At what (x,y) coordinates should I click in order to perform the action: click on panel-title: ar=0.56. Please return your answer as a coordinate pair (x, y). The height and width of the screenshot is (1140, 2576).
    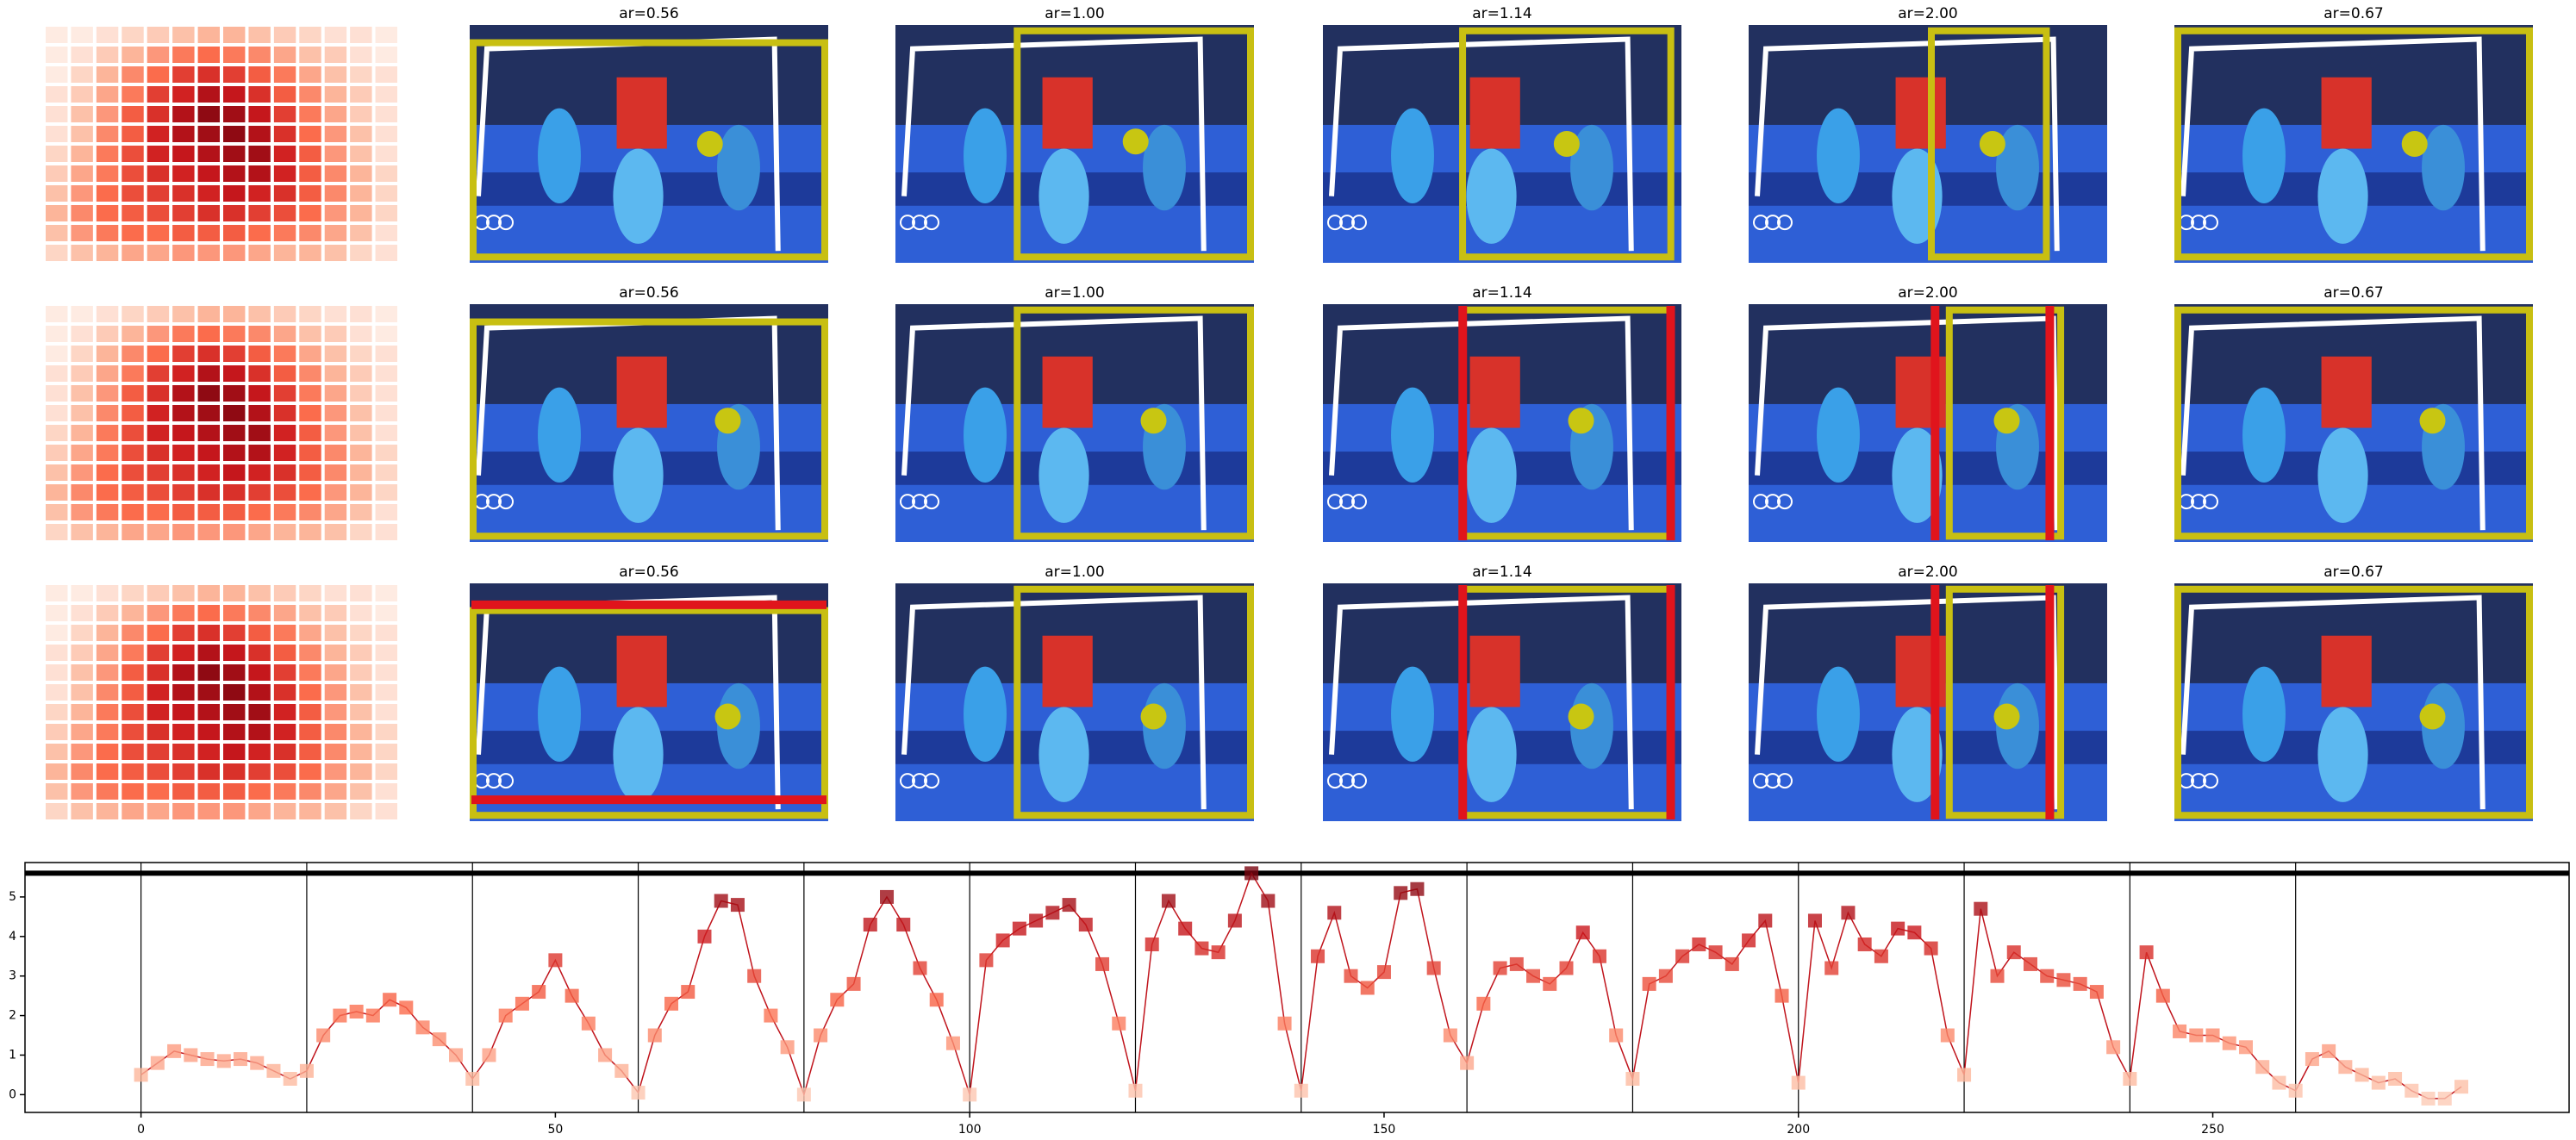
    Looking at the image, I should click on (649, 293).